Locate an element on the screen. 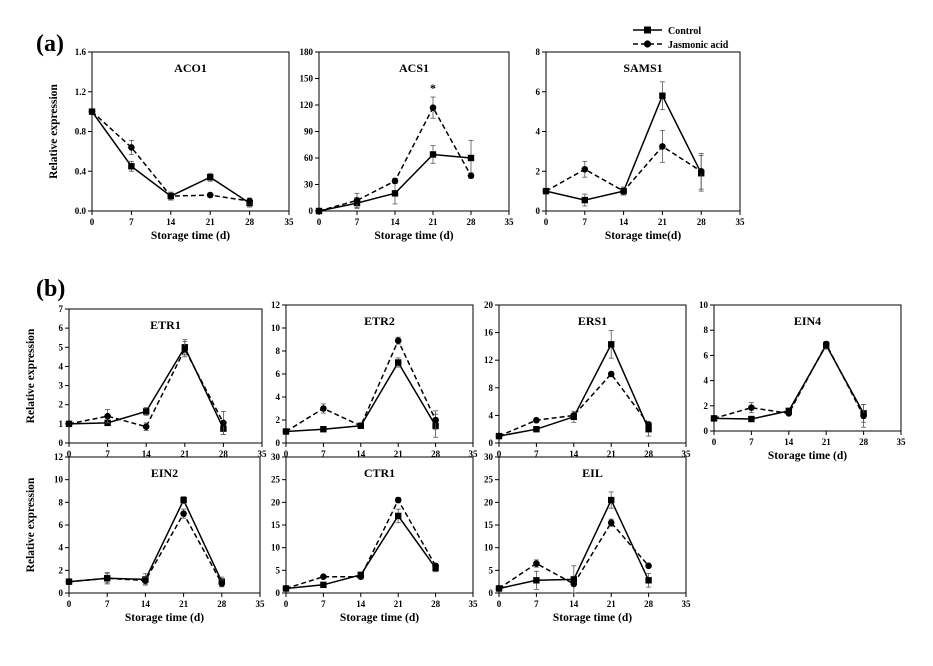 Image resolution: width=933 pixels, height=666 pixels. chart-title: ACS1 is located at coordinates (414, 68).